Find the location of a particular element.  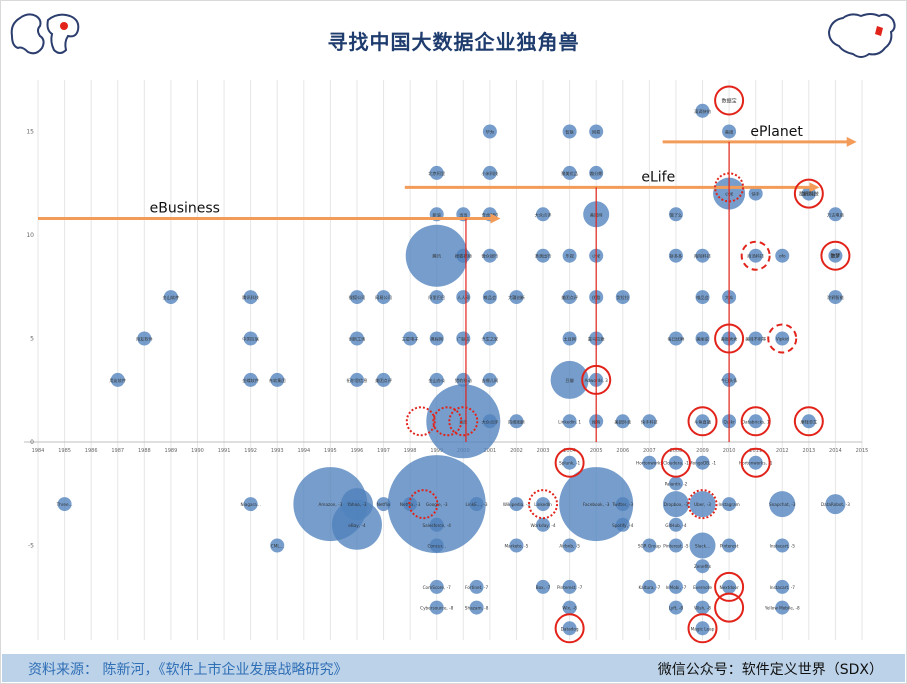

wechat-text: 微信公众号：软件定义世界（SDX） is located at coordinates (770, 670).